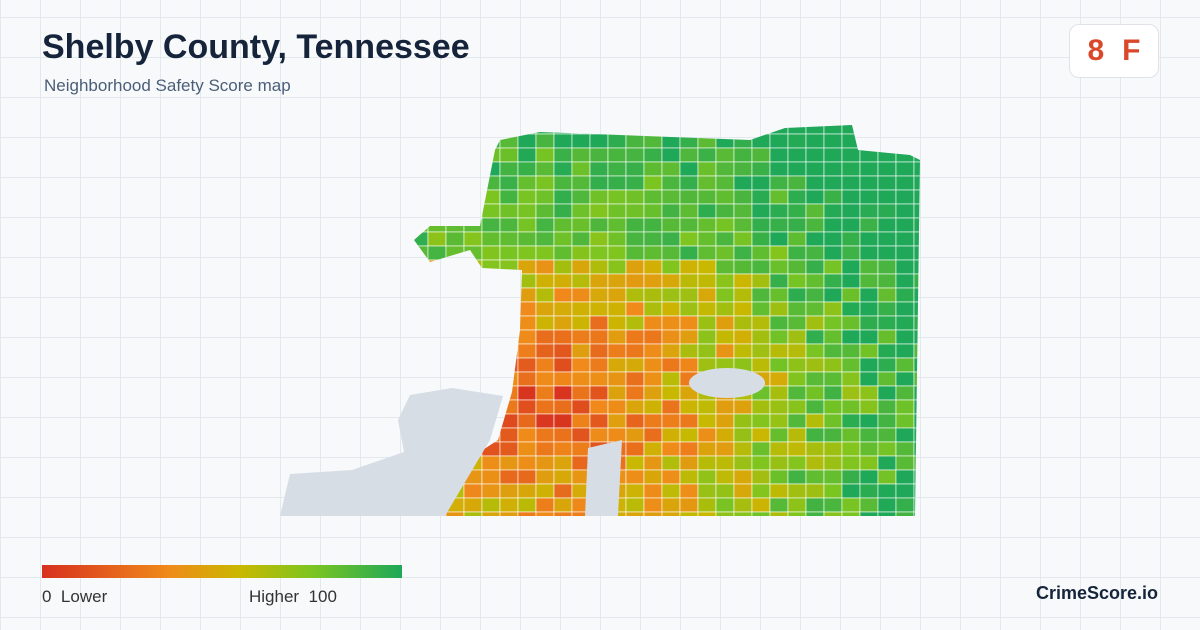 The width and height of the screenshot is (1200, 630). I want to click on legend-max-value: 100, so click(322, 596).